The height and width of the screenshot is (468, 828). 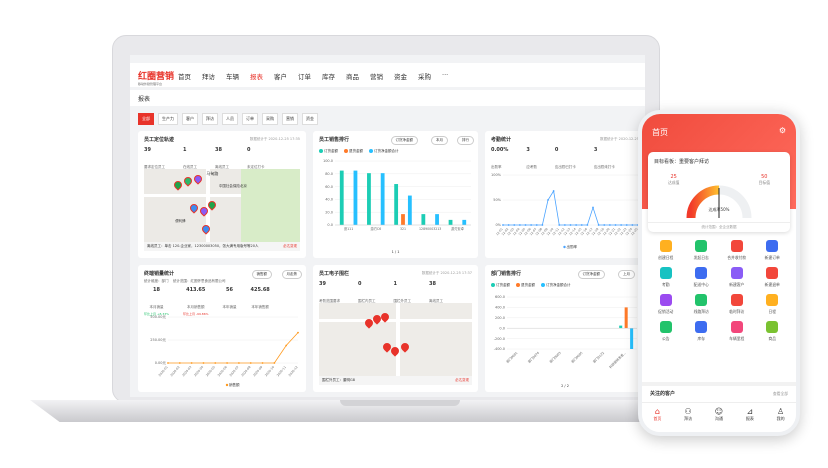 What do you see at coordinates (465, 140) in the screenshot?
I see `sort-select: 排行` at bounding box center [465, 140].